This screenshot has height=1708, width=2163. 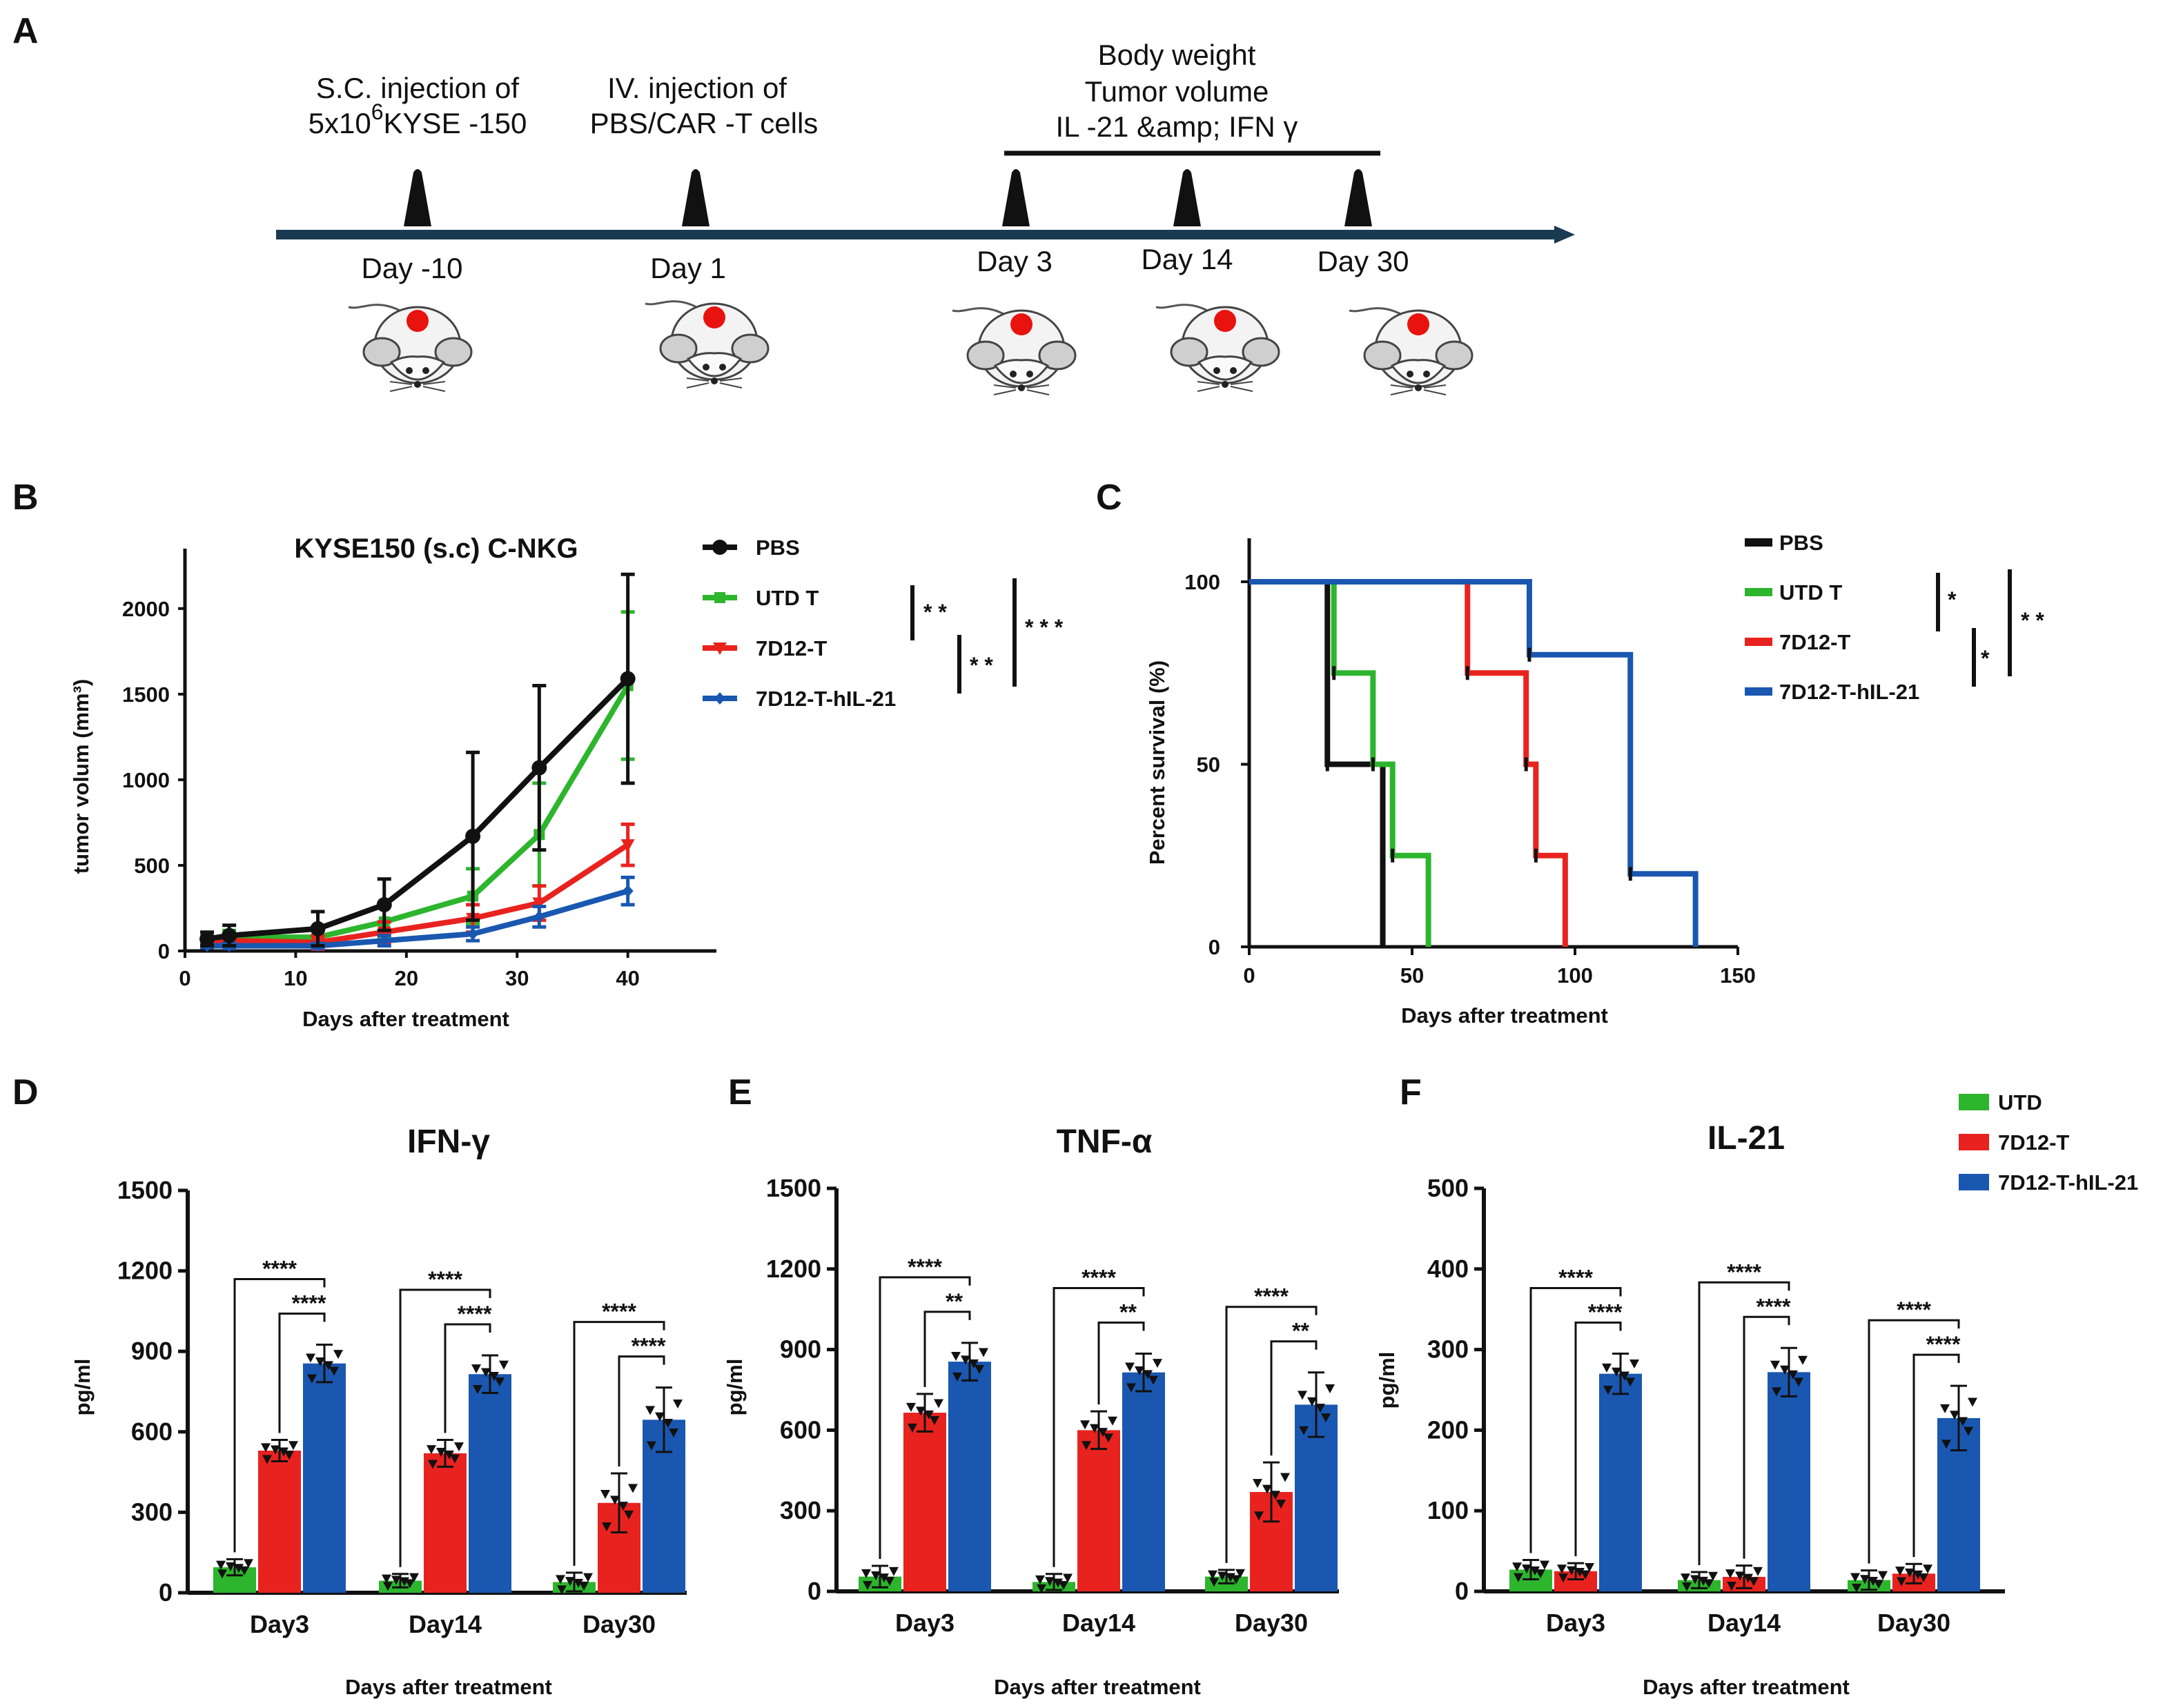 I want to click on bar-legend-swatch, so click(x=1974, y=1182).